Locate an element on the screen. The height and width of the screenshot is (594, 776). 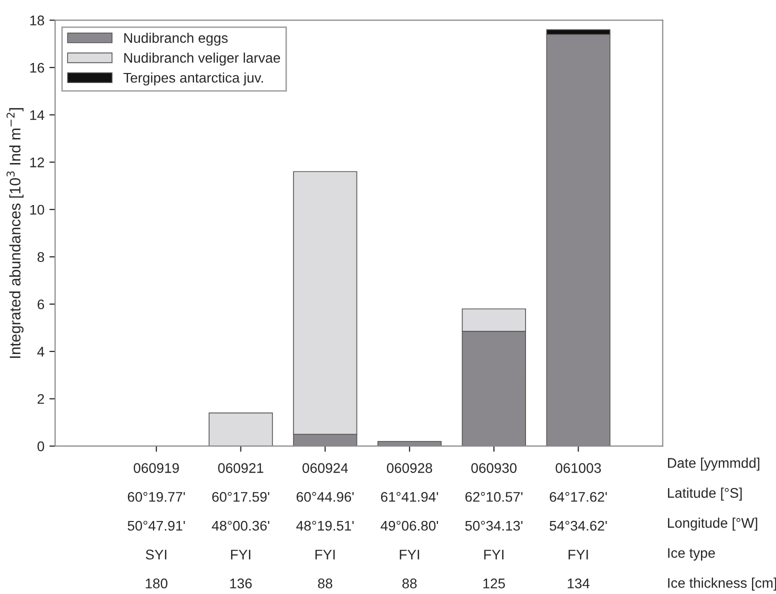
y-tick-label: 8 is located at coordinates (41, 257).